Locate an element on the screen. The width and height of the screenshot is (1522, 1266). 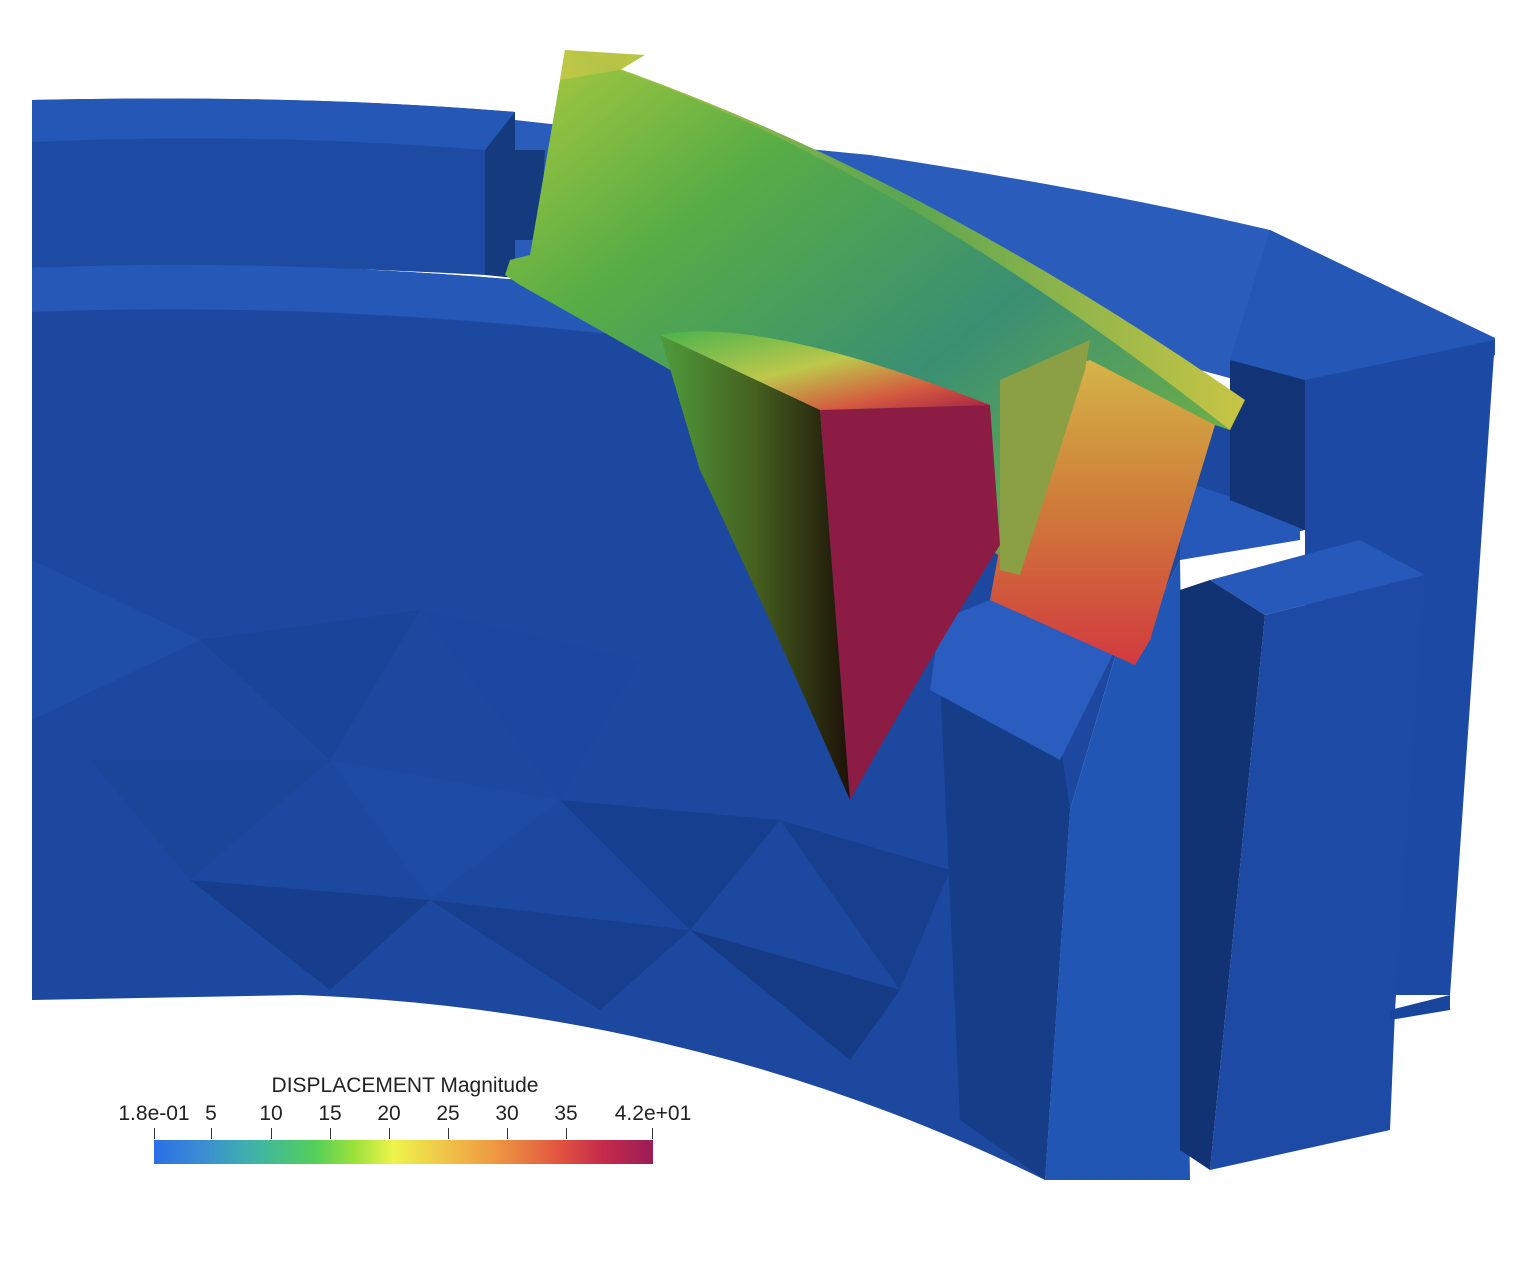
legend-colorbar is located at coordinates (403, 1152).